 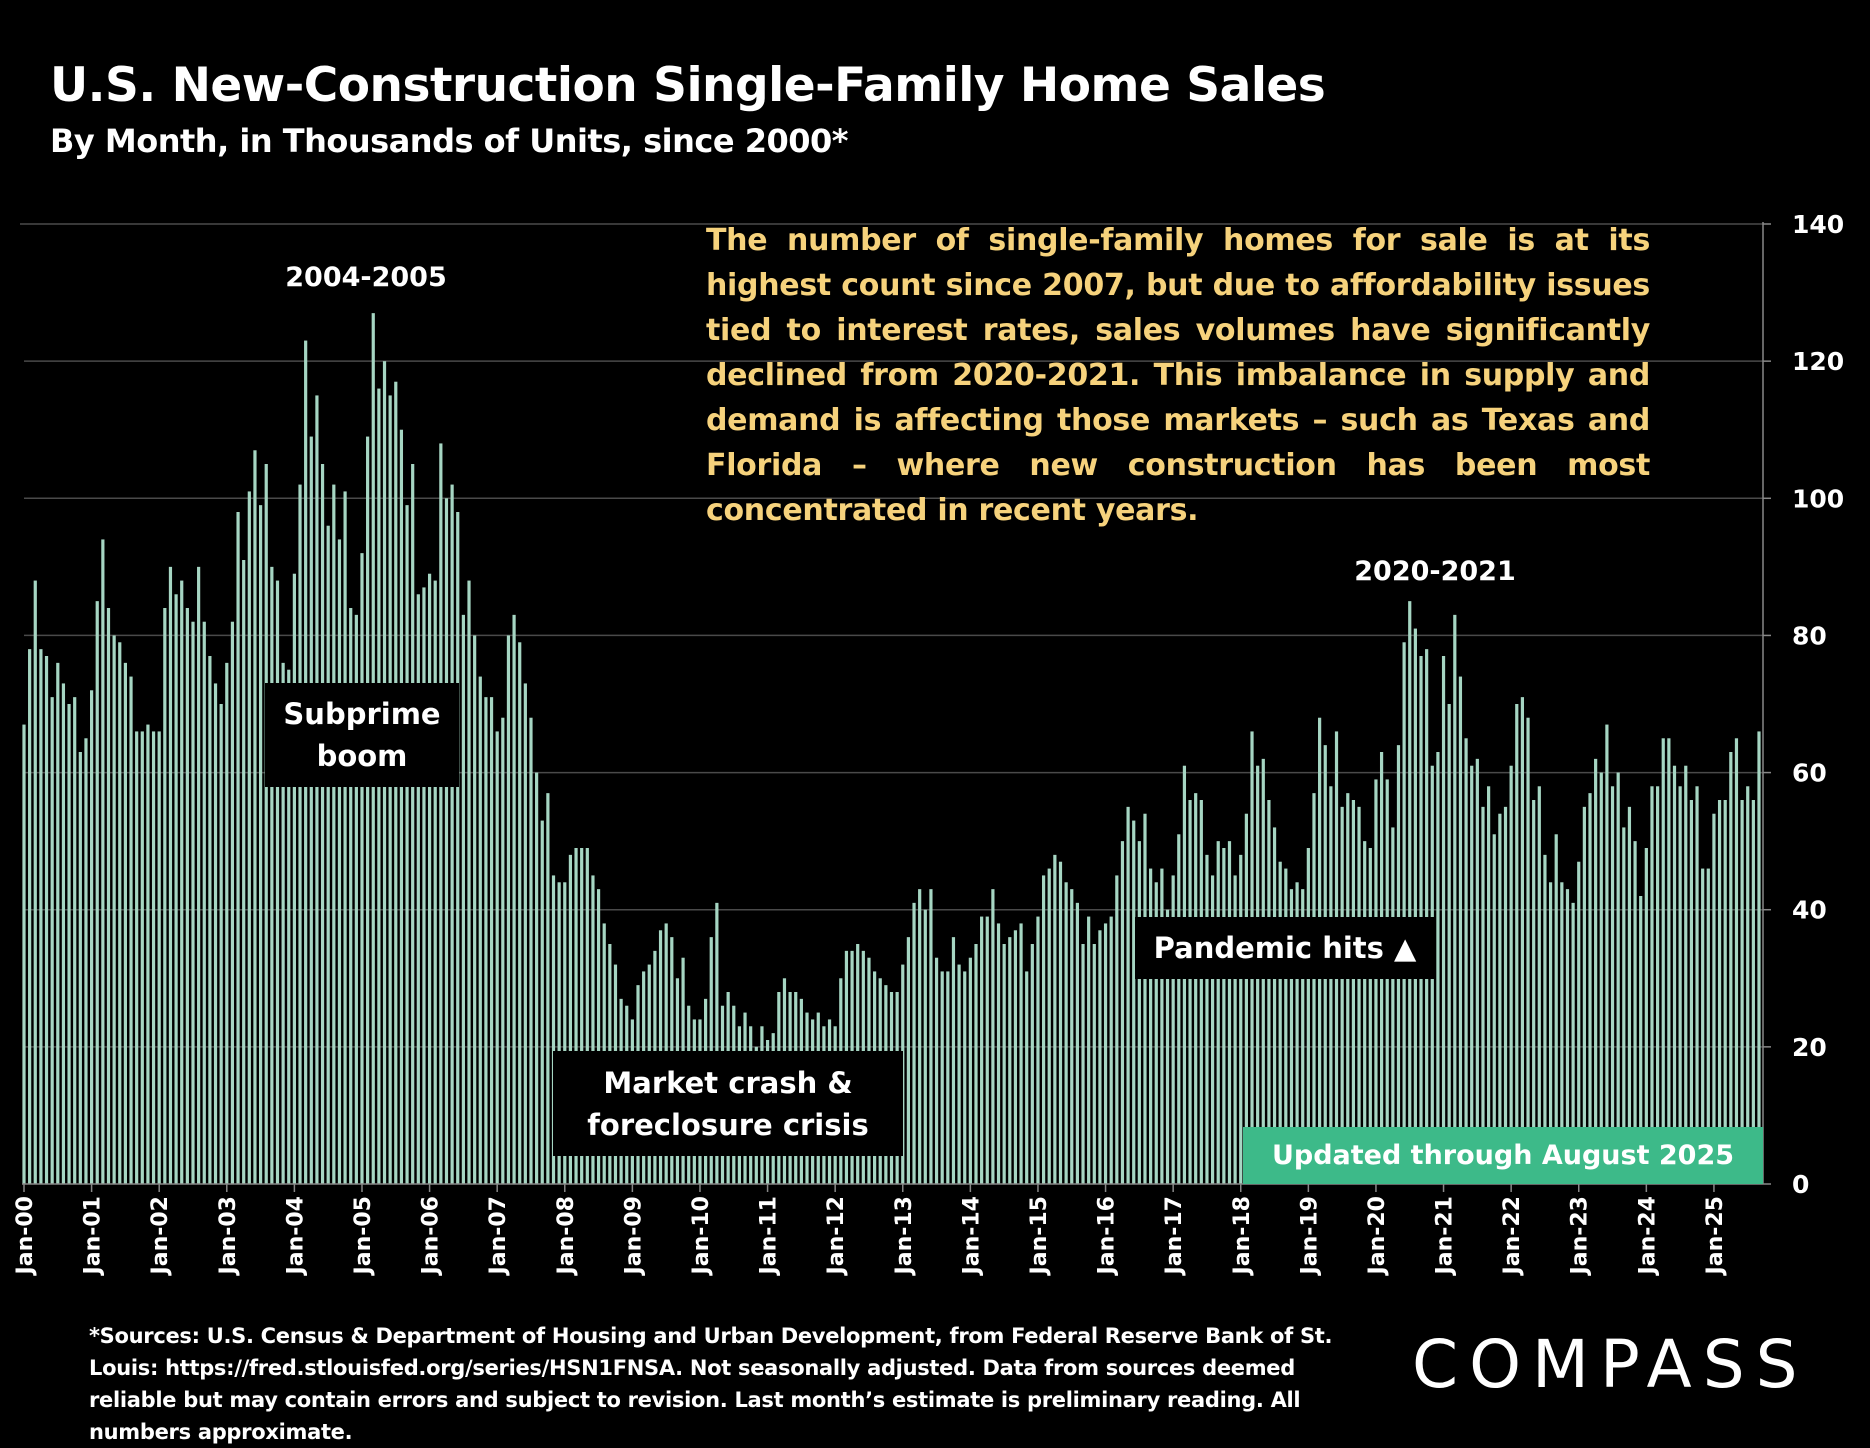 I want to click on y-tick-label: 80, so click(x=1809, y=635).